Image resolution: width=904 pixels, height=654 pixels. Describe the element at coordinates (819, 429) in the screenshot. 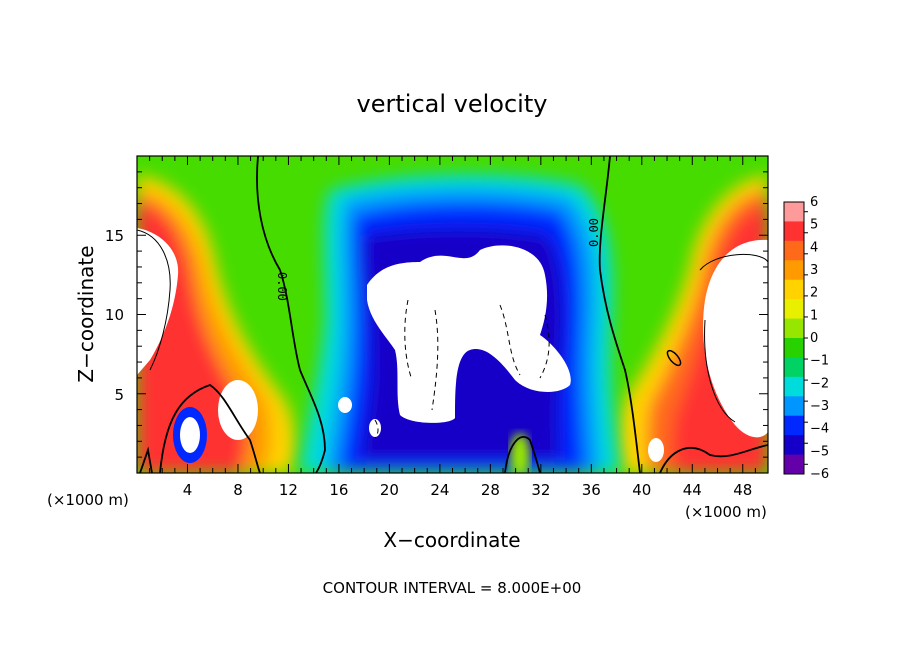

I see `colorbar-label: −4` at that location.